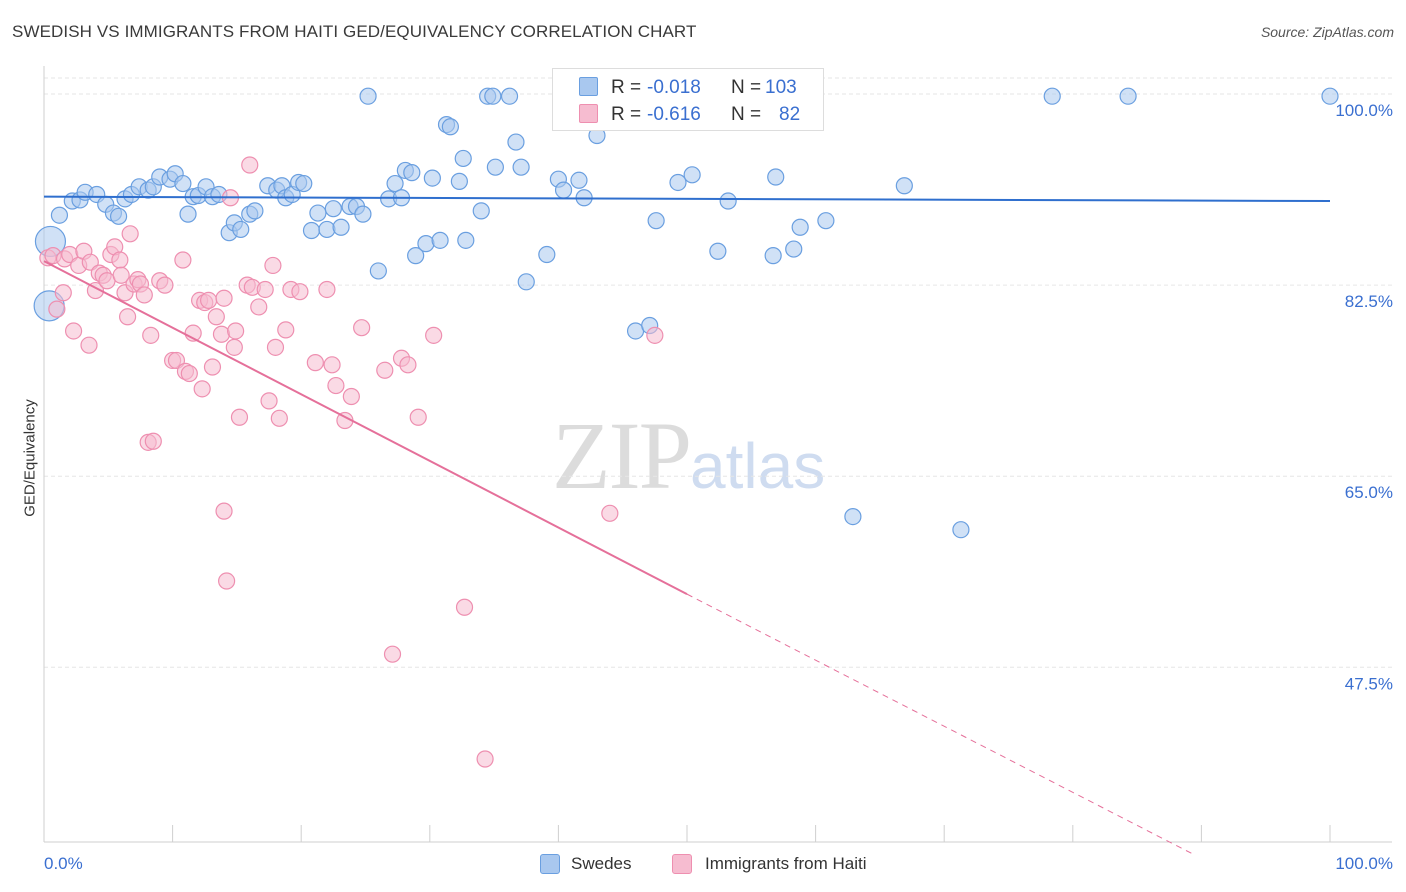 This screenshot has height=892, width=1406. I want to click on swedes-legend-swatch, so click(550, 864).